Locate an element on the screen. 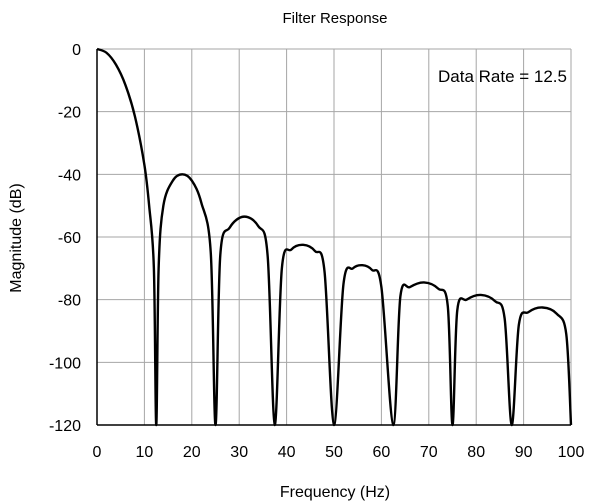 The width and height of the screenshot is (590, 502). y-tick-label: -100 is located at coordinates (65, 363).